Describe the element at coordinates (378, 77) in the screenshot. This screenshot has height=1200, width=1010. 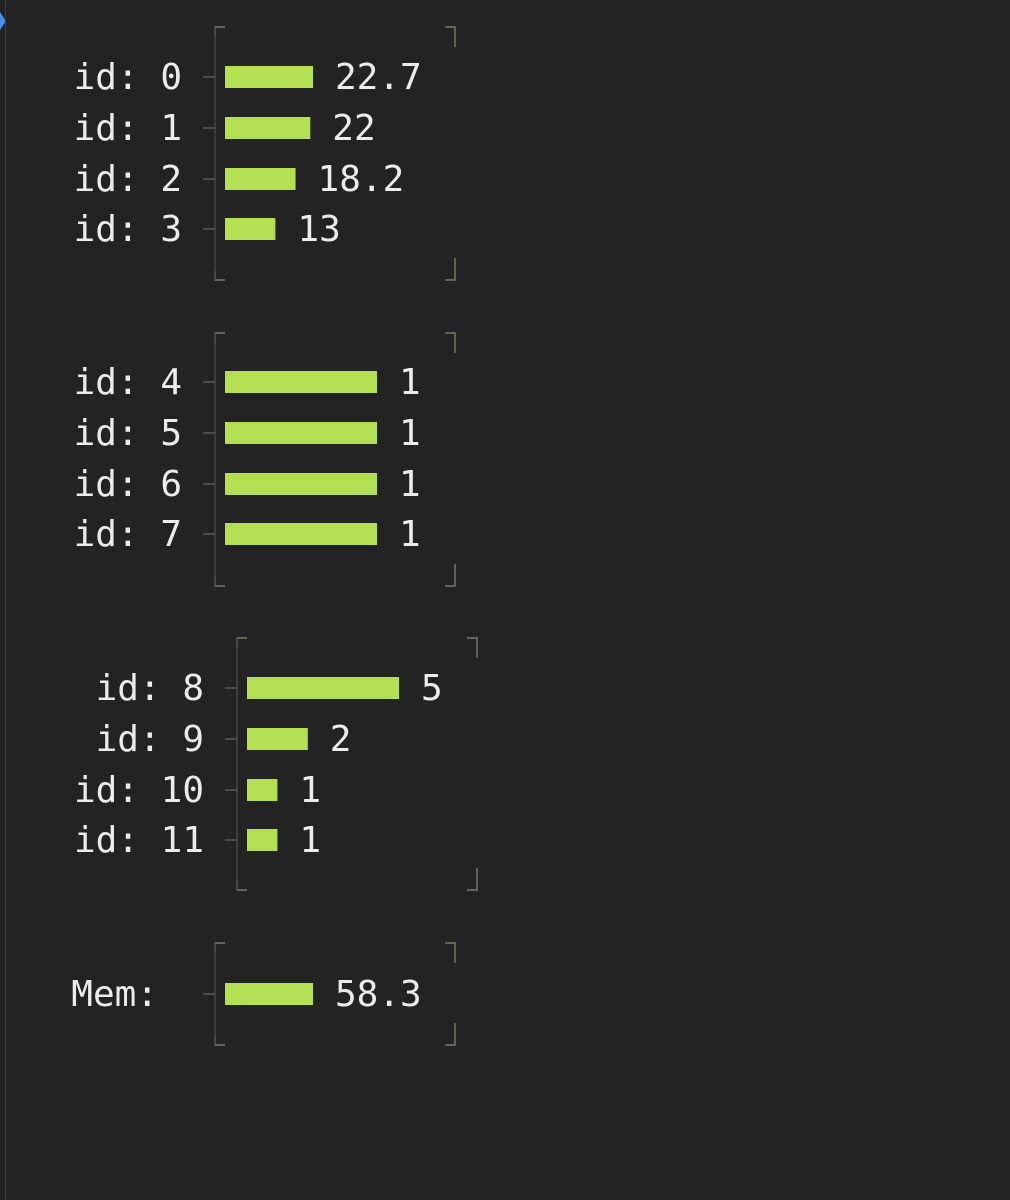
I see `value-label: 22.7` at that location.